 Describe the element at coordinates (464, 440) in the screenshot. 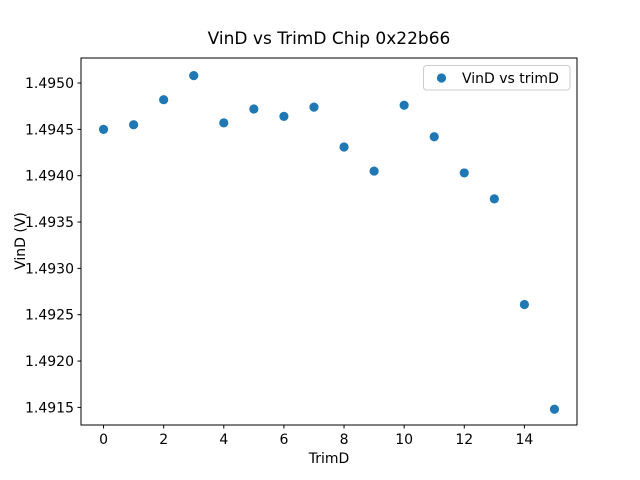

I see `x-tick-label: 12` at that location.